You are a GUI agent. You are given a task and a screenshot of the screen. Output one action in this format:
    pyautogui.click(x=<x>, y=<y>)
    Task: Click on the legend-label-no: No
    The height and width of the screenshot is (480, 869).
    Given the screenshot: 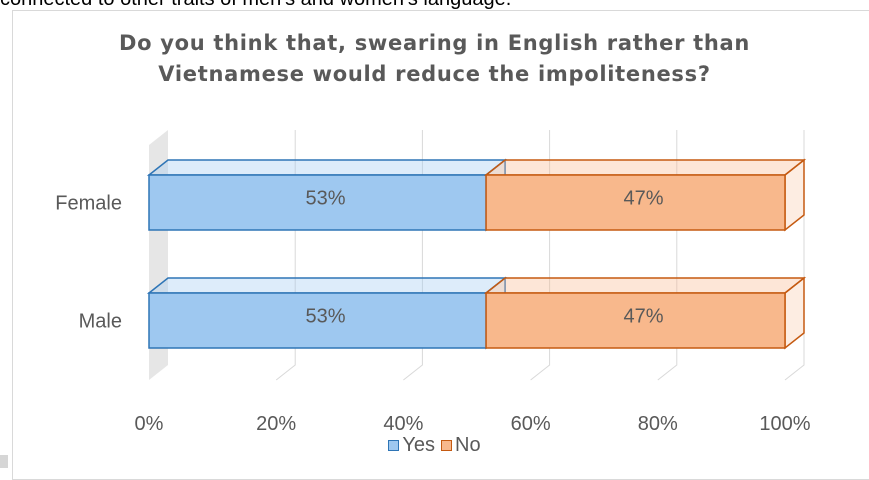 What is the action you would take?
    pyautogui.click(x=468, y=444)
    